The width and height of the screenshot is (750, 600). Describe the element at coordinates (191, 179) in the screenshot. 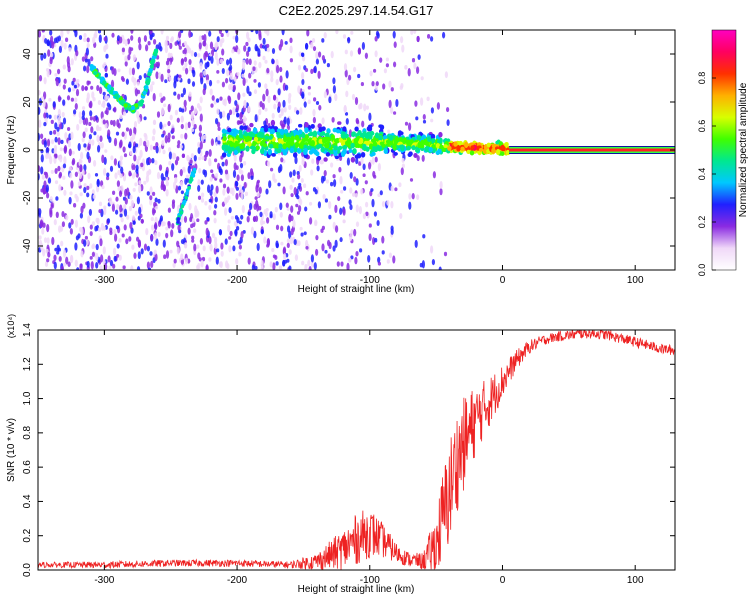

I see `diag-blob` at that location.